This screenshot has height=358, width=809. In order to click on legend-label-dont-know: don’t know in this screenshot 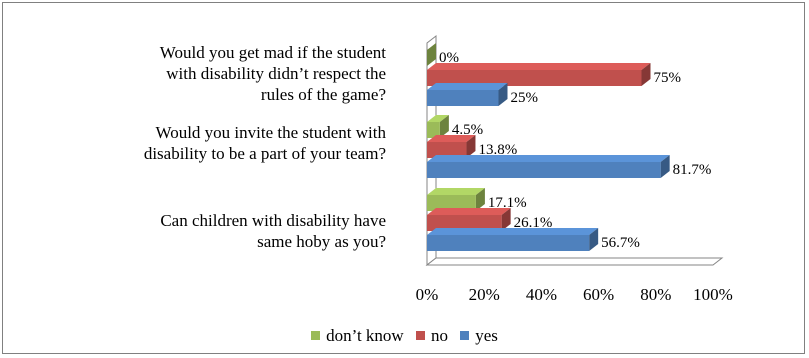, I will do `click(365, 335)`.